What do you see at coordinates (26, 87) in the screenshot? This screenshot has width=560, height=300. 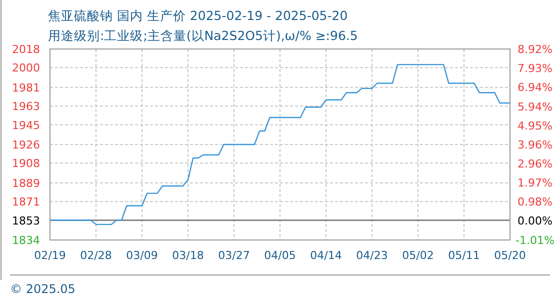 I see `y-tick-label: 1981` at bounding box center [26, 87].